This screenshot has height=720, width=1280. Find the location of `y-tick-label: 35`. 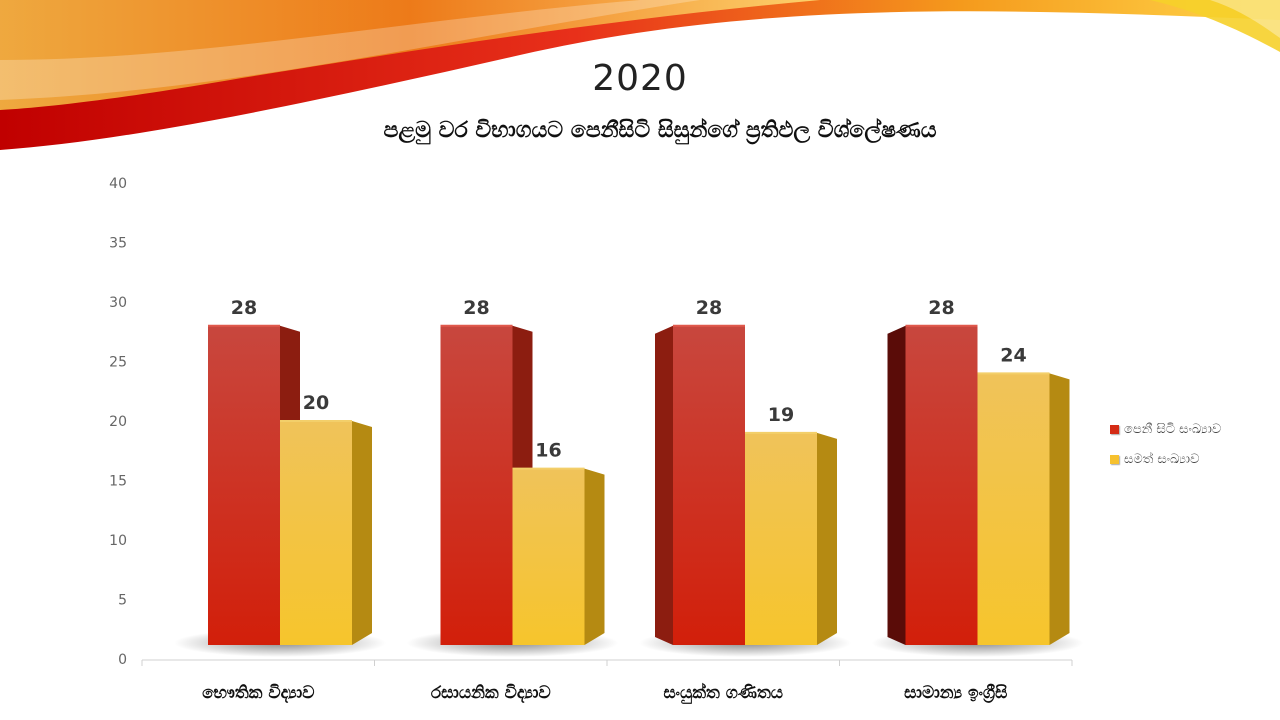

y-tick-label: 35 is located at coordinates (118, 244).